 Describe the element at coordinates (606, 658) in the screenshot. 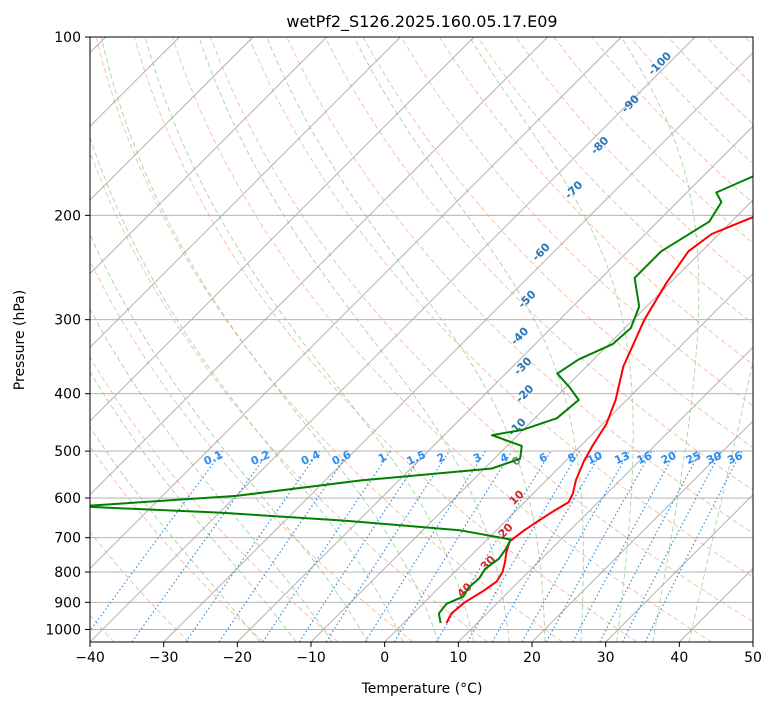

I see `x-tick-label: 30` at that location.